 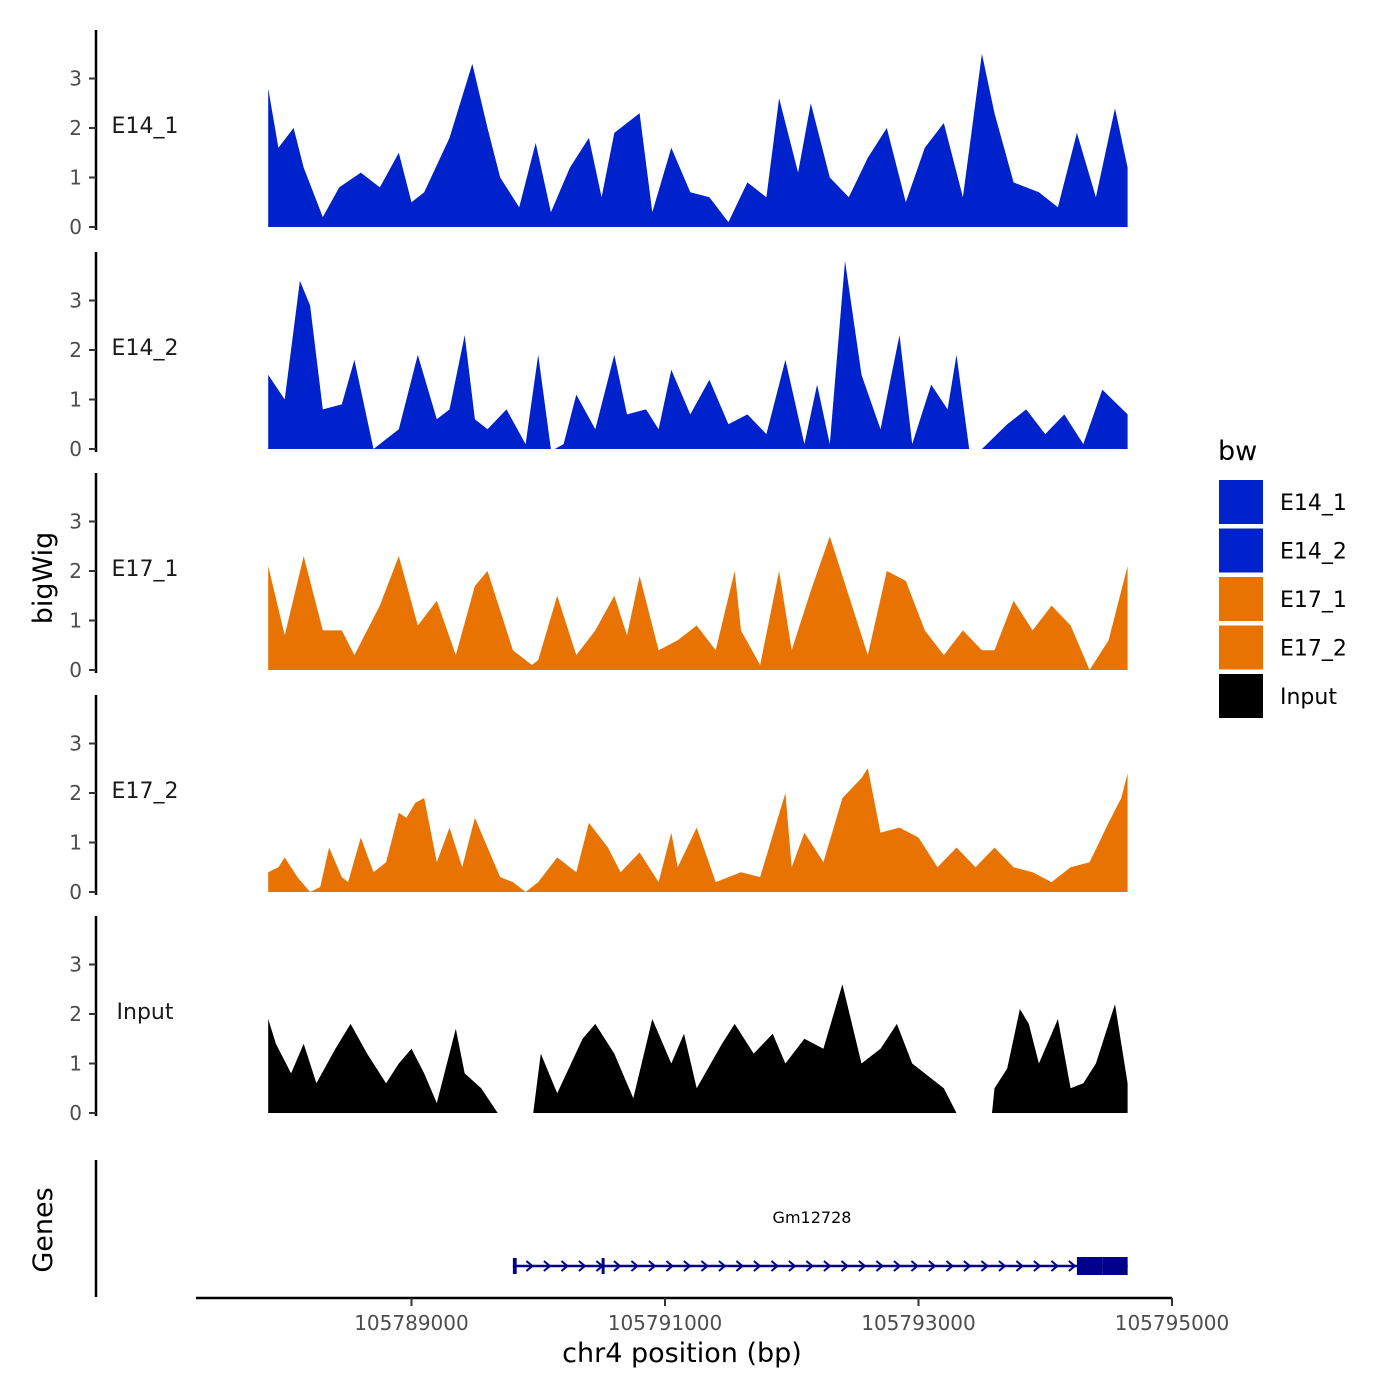 I want to click on x-axis-title: chr4 position (bp), so click(x=682, y=1353).